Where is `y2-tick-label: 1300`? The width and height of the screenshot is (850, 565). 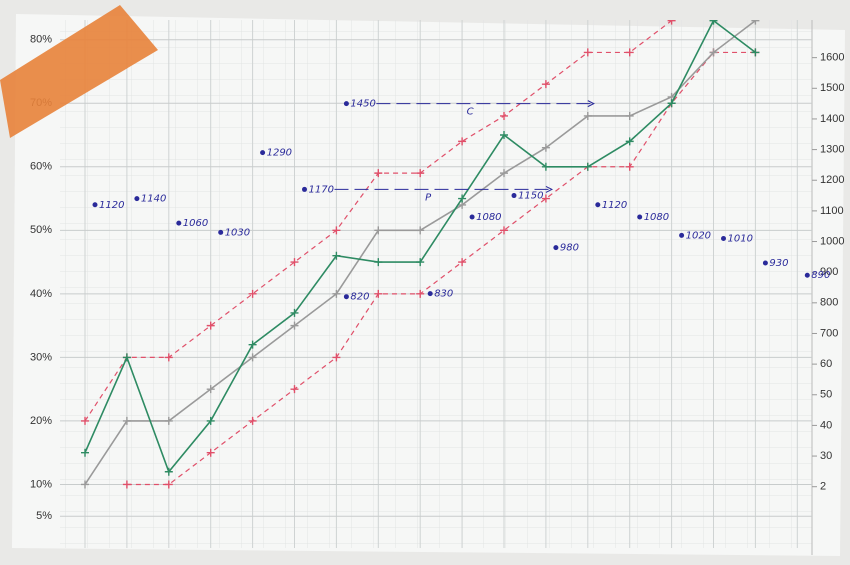
y2-tick-label: 1300 is located at coordinates (832, 149).